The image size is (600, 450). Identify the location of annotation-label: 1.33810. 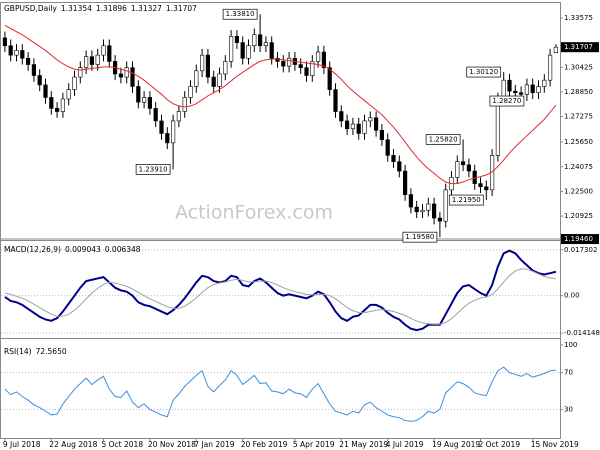
(240, 14).